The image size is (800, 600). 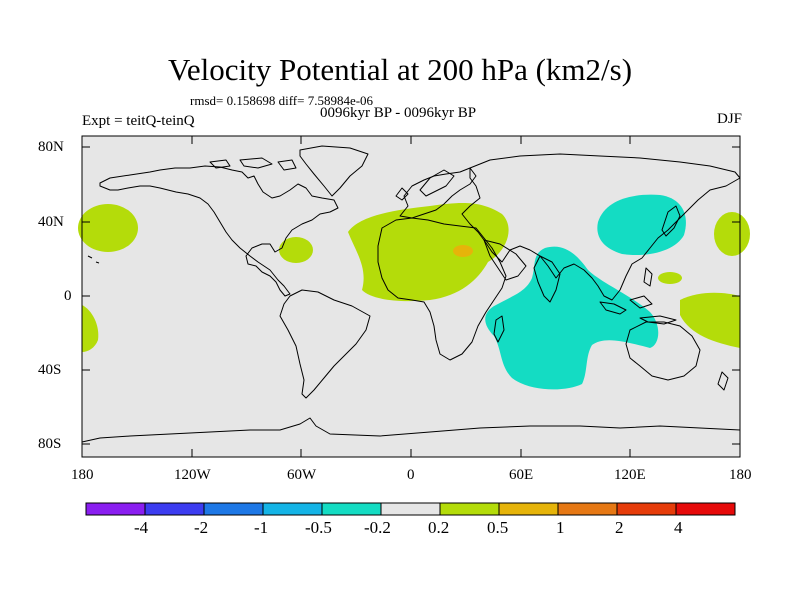 I want to click on philippines-coastline, so click(x=648, y=277).